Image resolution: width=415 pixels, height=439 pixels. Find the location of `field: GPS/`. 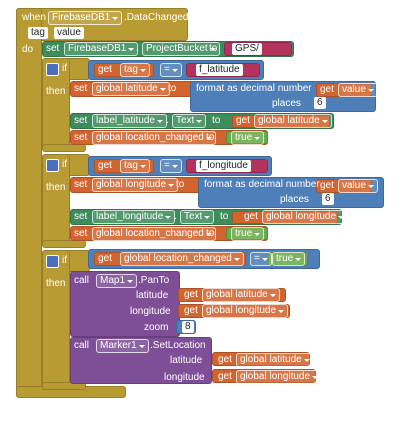

field: GPS/ is located at coordinates (247, 49).